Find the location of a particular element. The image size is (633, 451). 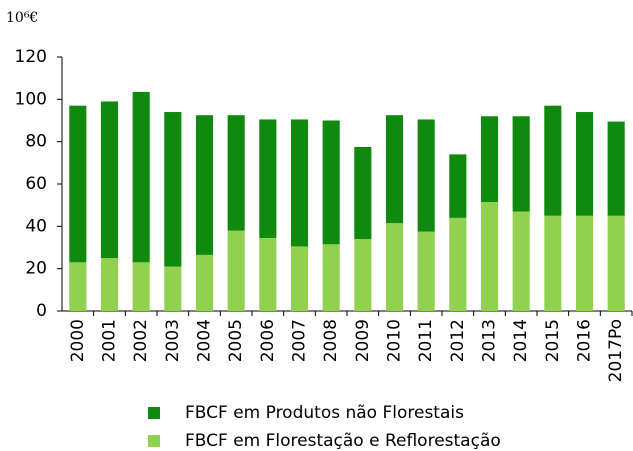

x-tick-label: 2014 is located at coordinates (521, 340).